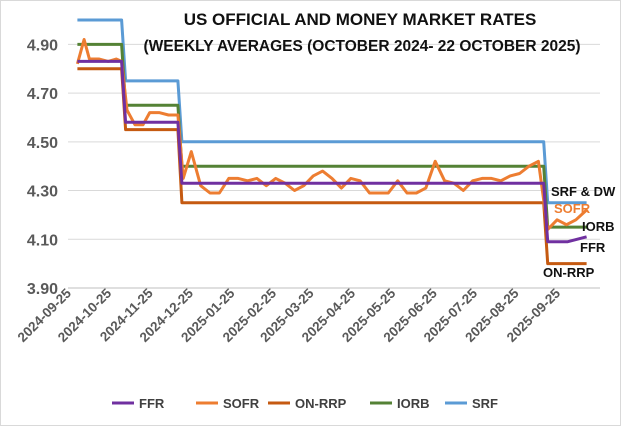  I want to click on annotation-srf-dw: SRF & DW, so click(583, 191).